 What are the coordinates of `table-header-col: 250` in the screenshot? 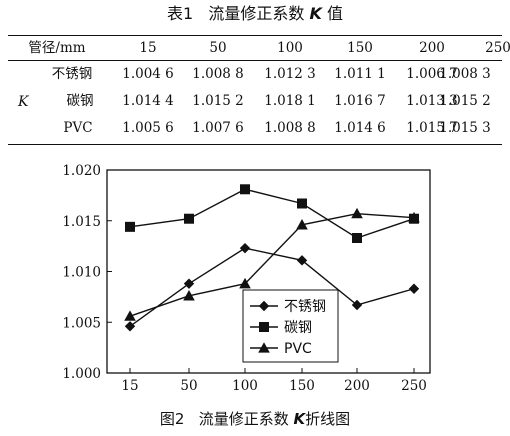 It's located at (497, 48).